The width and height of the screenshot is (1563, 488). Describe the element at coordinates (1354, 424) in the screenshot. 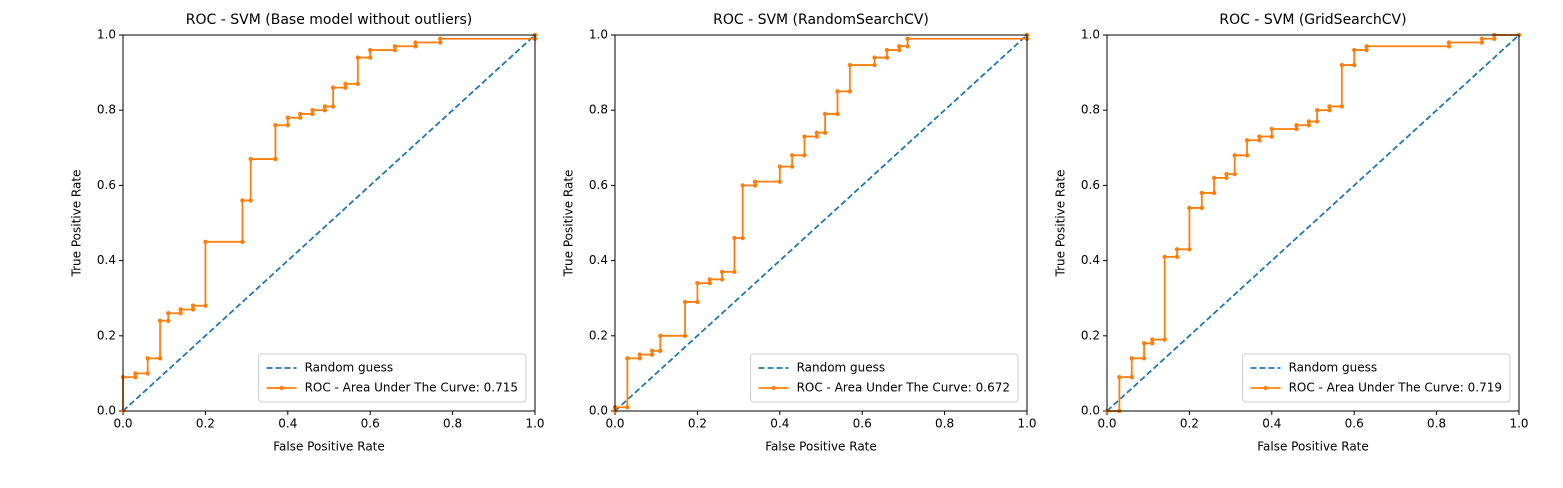

I see `x-tick-label: 0.6` at that location.